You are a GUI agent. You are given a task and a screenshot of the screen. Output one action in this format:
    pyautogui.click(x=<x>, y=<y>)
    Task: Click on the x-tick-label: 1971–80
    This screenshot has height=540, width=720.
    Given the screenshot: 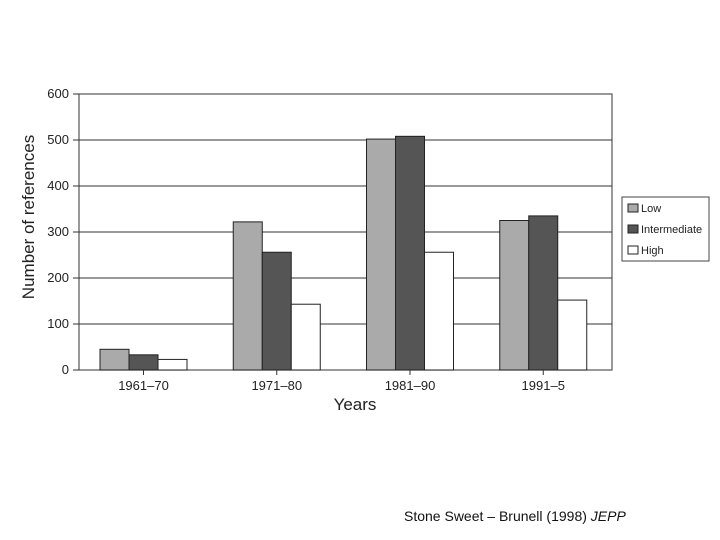 What is the action you would take?
    pyautogui.click(x=276, y=385)
    